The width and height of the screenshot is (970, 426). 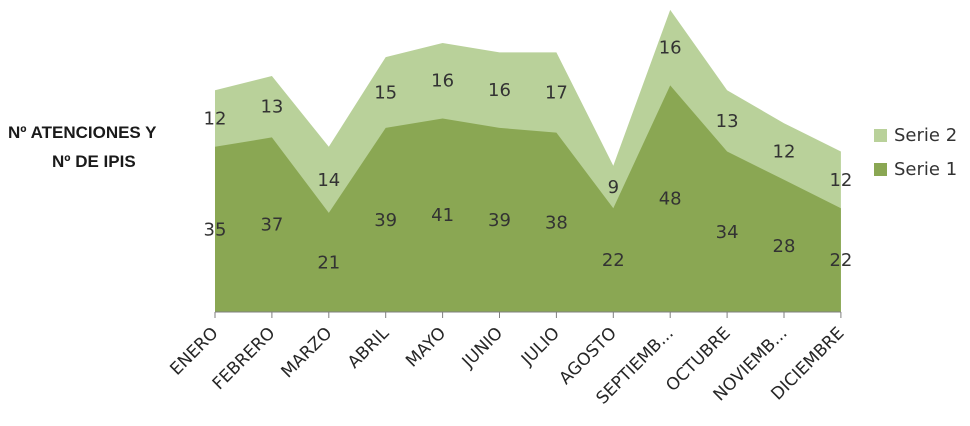 I want to click on data-label-serie-2: 15, so click(x=385, y=93).